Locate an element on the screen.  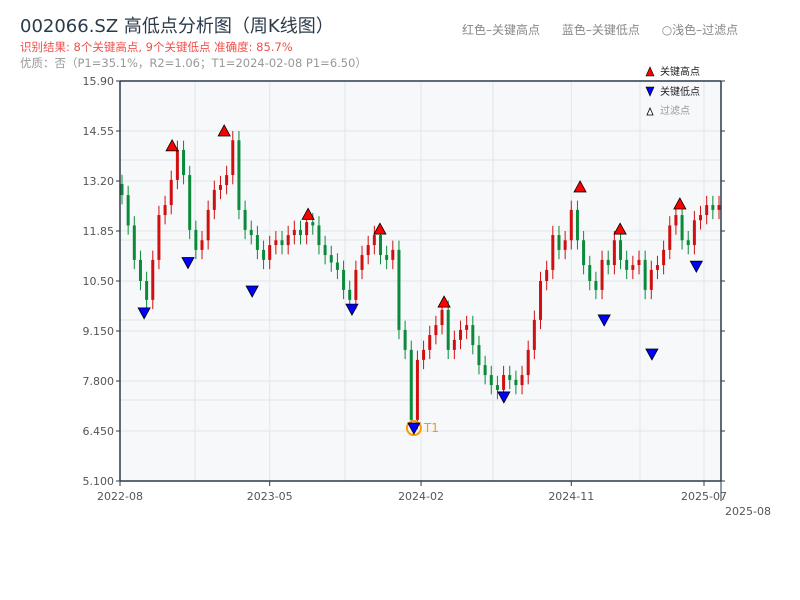
legend-label: 关键低点 is located at coordinates (680, 91).